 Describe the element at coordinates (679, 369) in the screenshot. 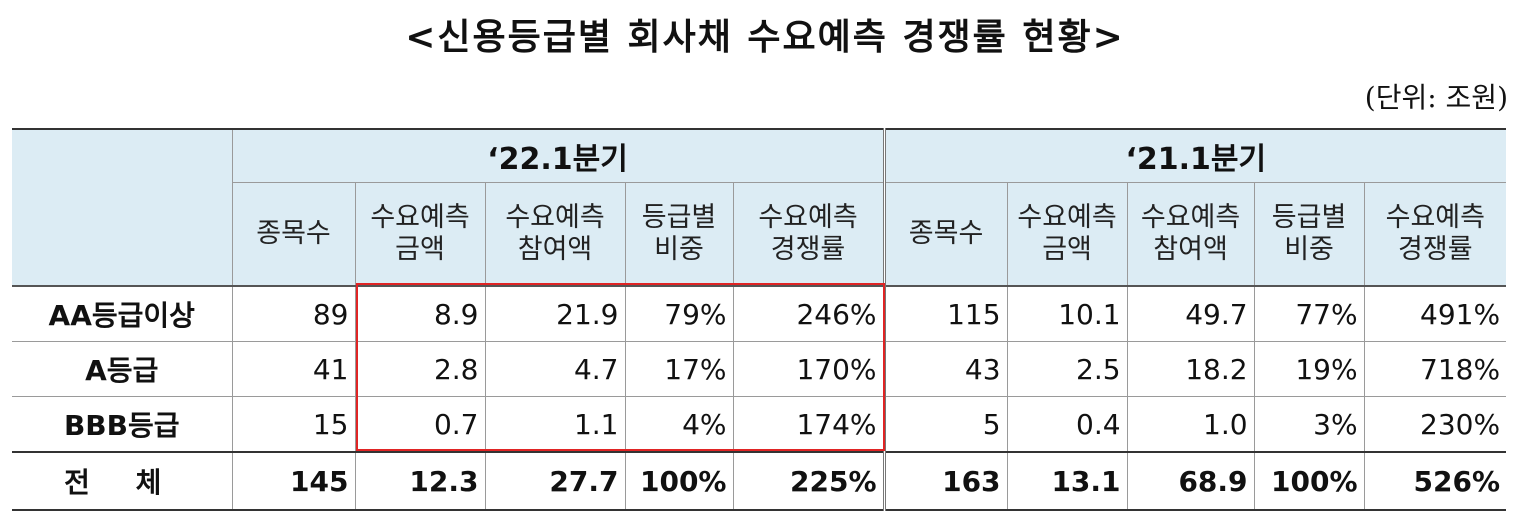

I see `table-cell: 17%` at that location.